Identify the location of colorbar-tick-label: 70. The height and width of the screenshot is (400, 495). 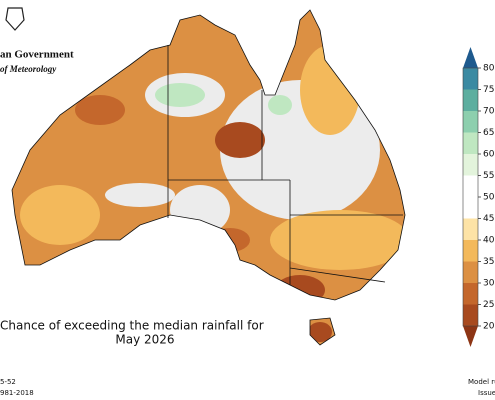
(489, 112).